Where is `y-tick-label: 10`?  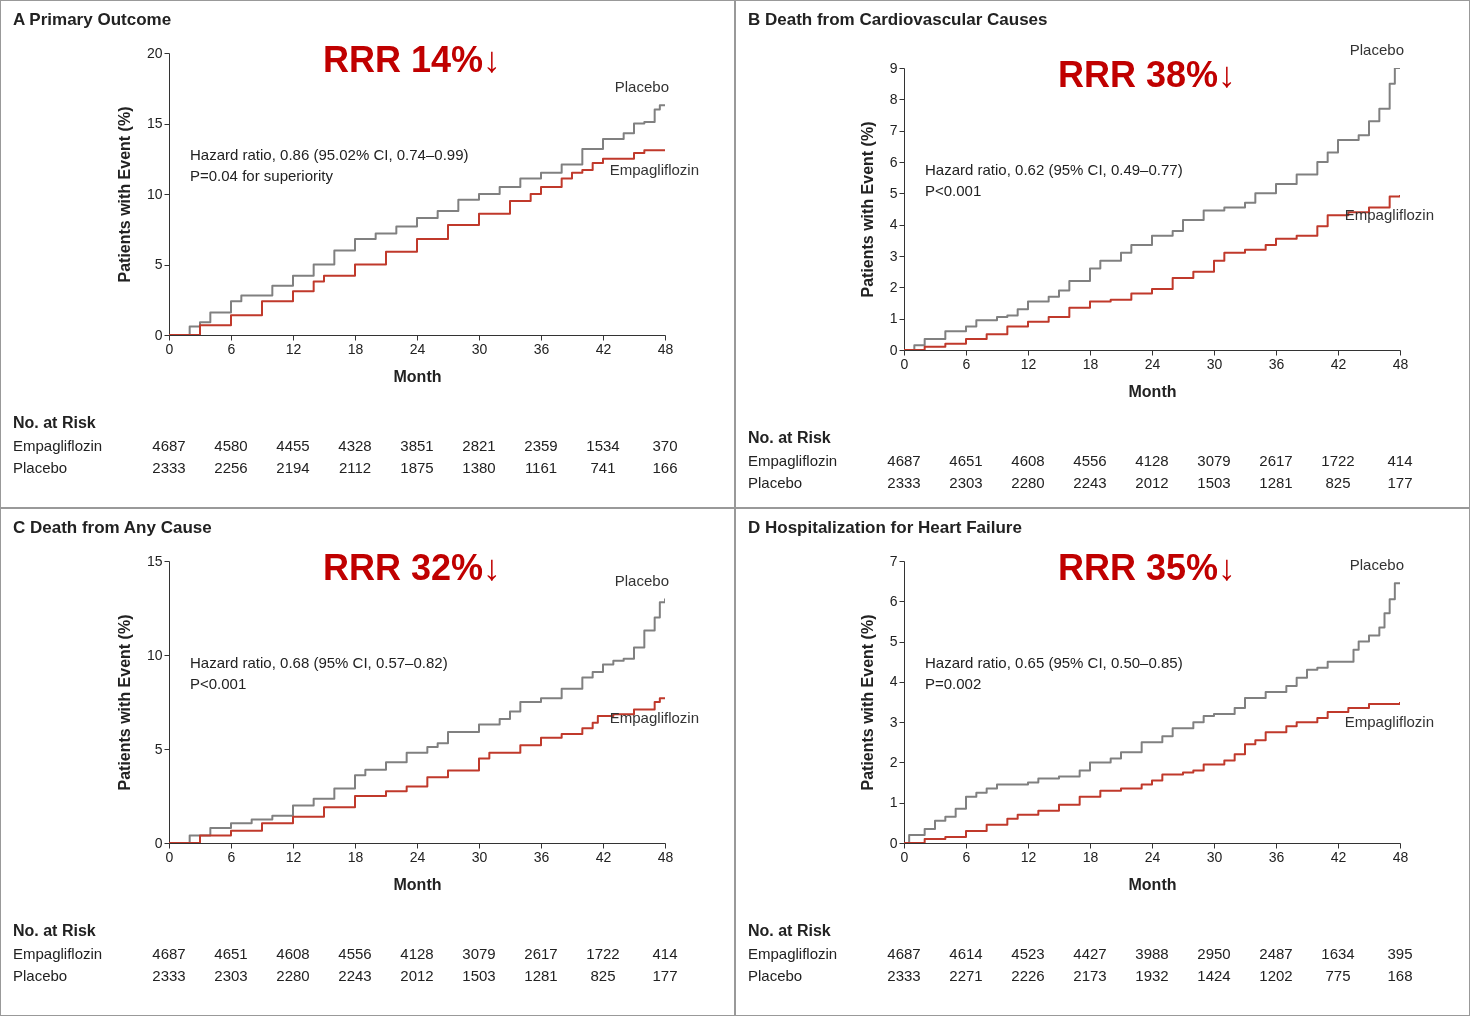 y-tick-label: 10 is located at coordinates (154, 193).